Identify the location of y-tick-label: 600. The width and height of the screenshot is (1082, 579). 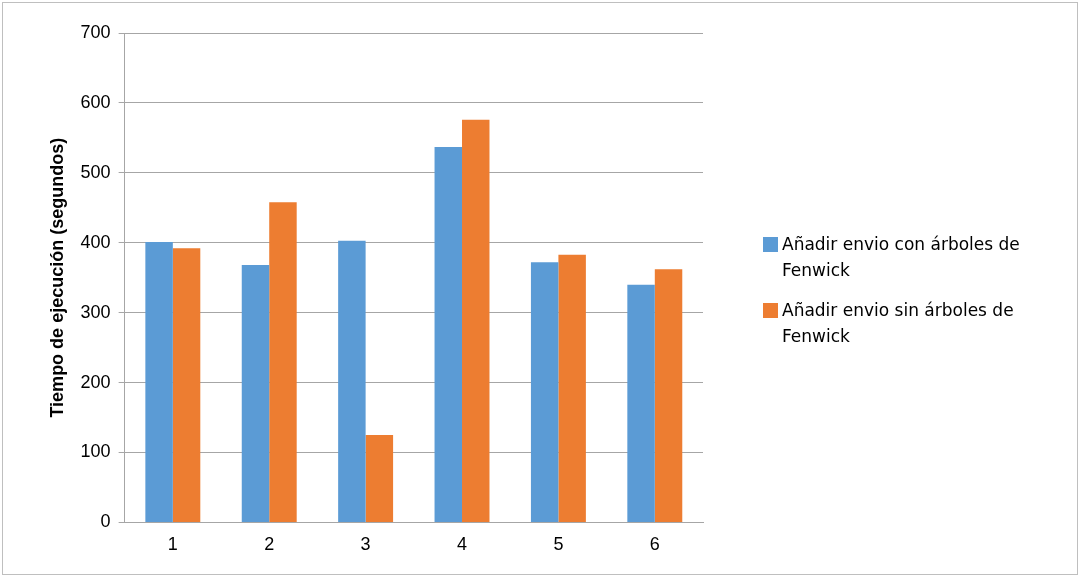
(95, 101).